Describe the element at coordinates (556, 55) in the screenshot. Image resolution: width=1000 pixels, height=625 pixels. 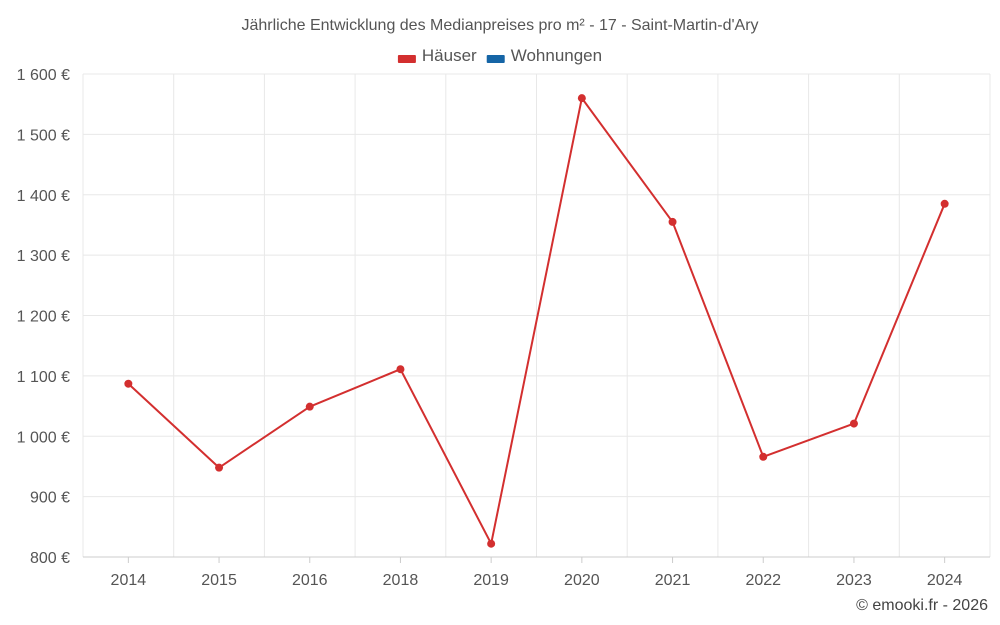
I see `legend-label: Wohnungen` at that location.